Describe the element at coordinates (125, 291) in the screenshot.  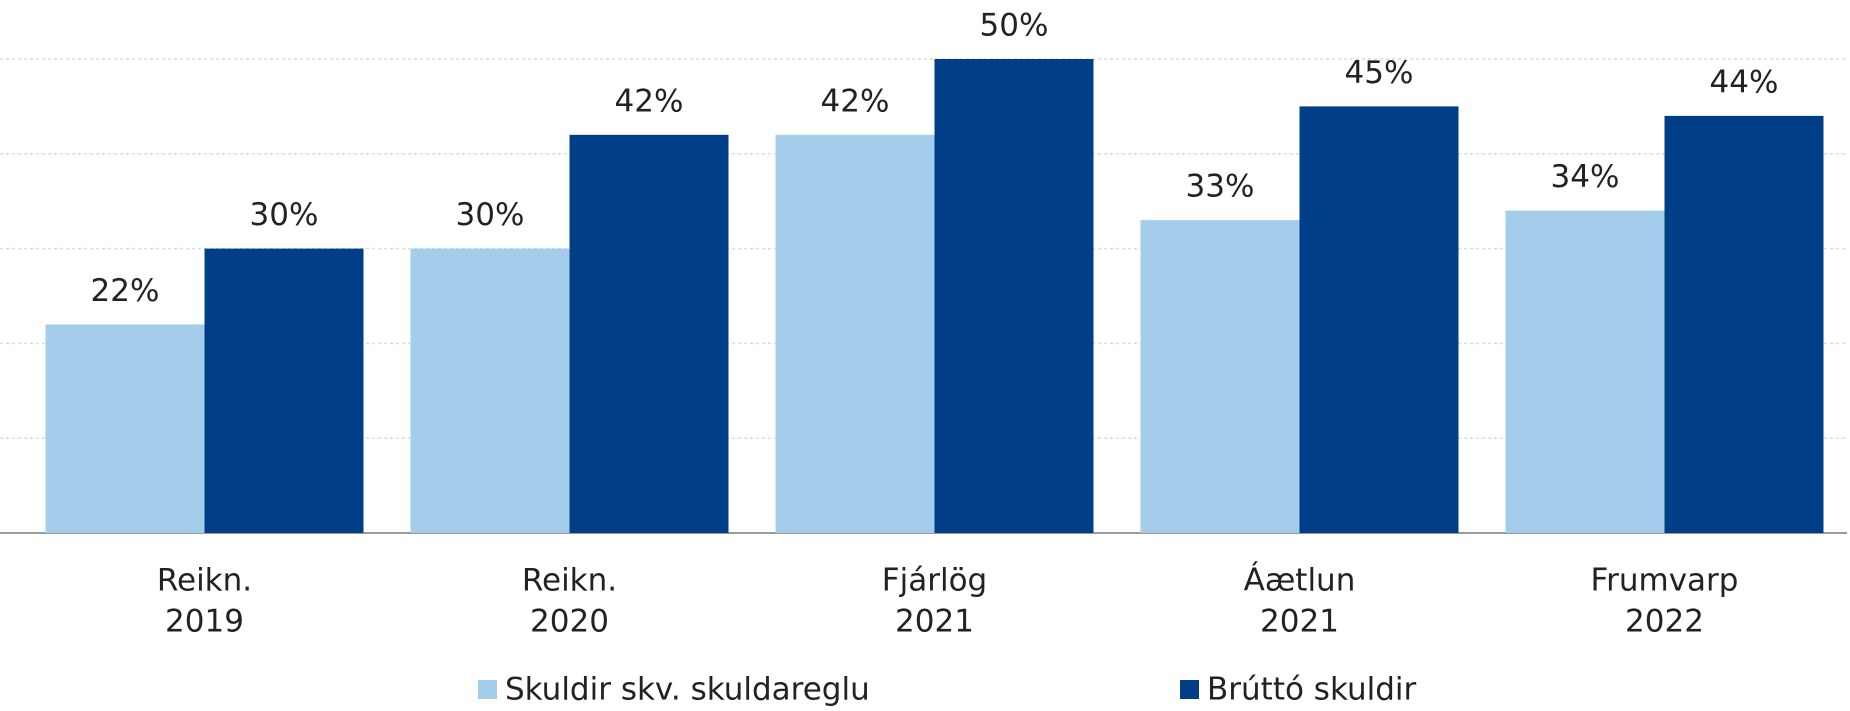
I see `value-label: 22%` at that location.